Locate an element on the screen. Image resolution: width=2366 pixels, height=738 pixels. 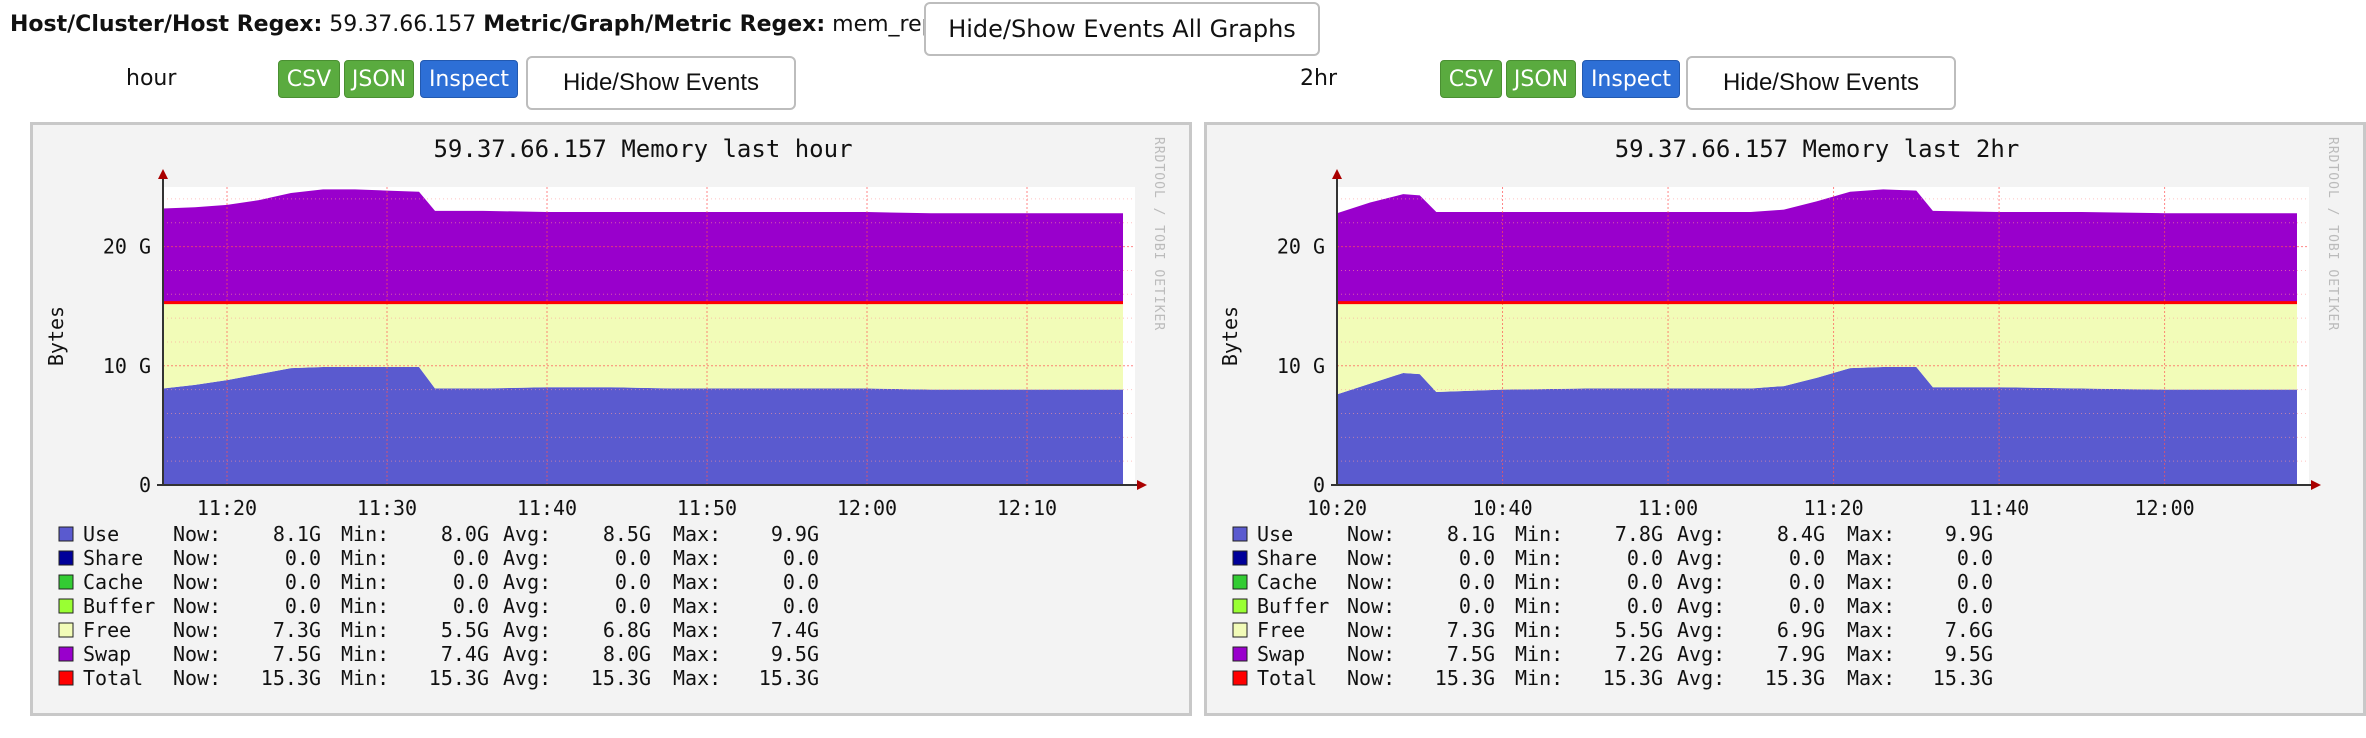
y-tick-label: 10 G is located at coordinates (127, 366).